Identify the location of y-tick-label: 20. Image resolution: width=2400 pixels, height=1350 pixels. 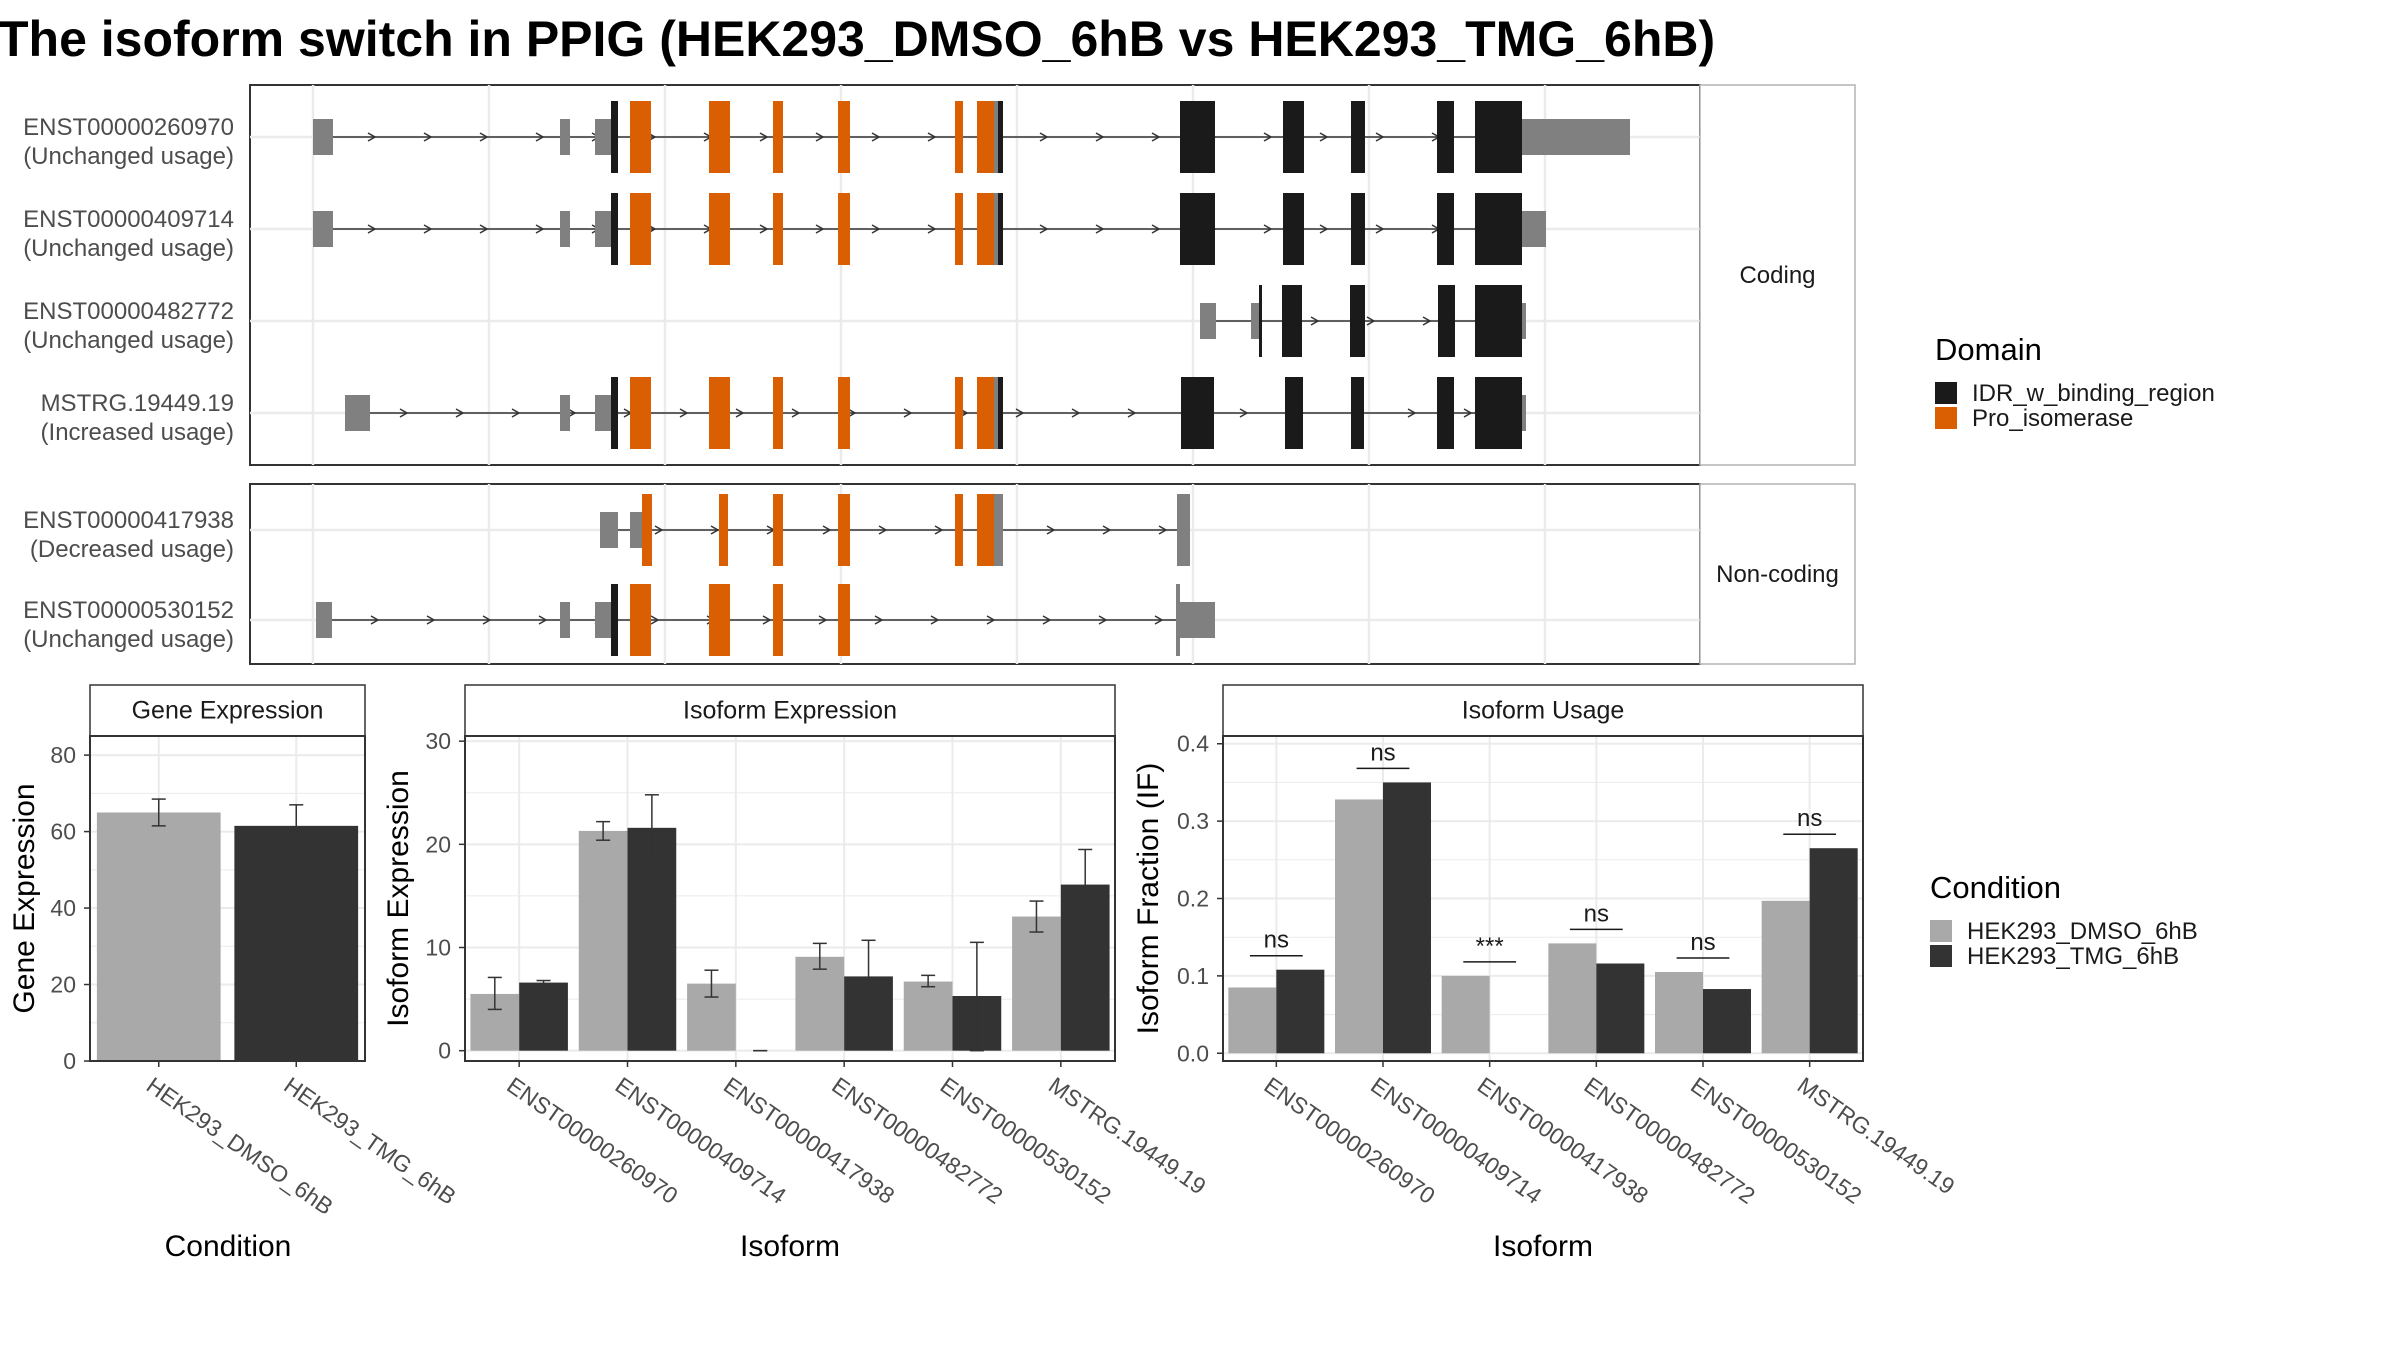
(438, 844).